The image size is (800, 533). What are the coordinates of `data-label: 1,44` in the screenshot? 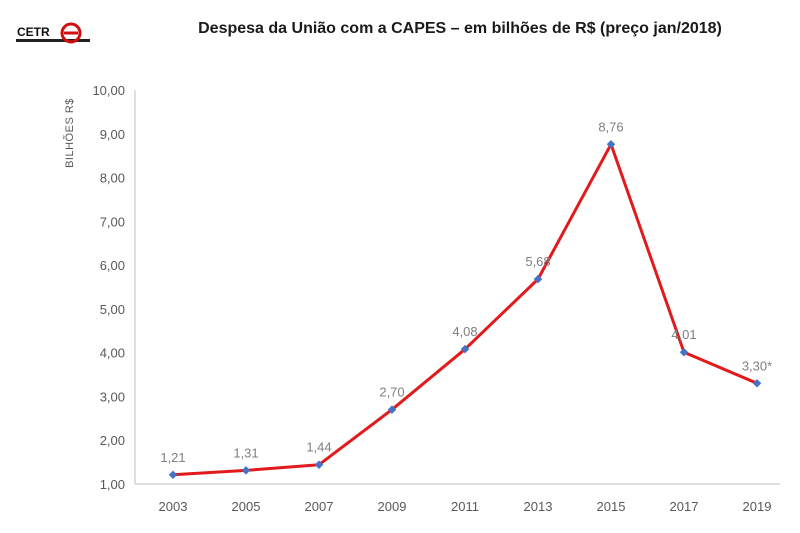 It's located at (318, 447).